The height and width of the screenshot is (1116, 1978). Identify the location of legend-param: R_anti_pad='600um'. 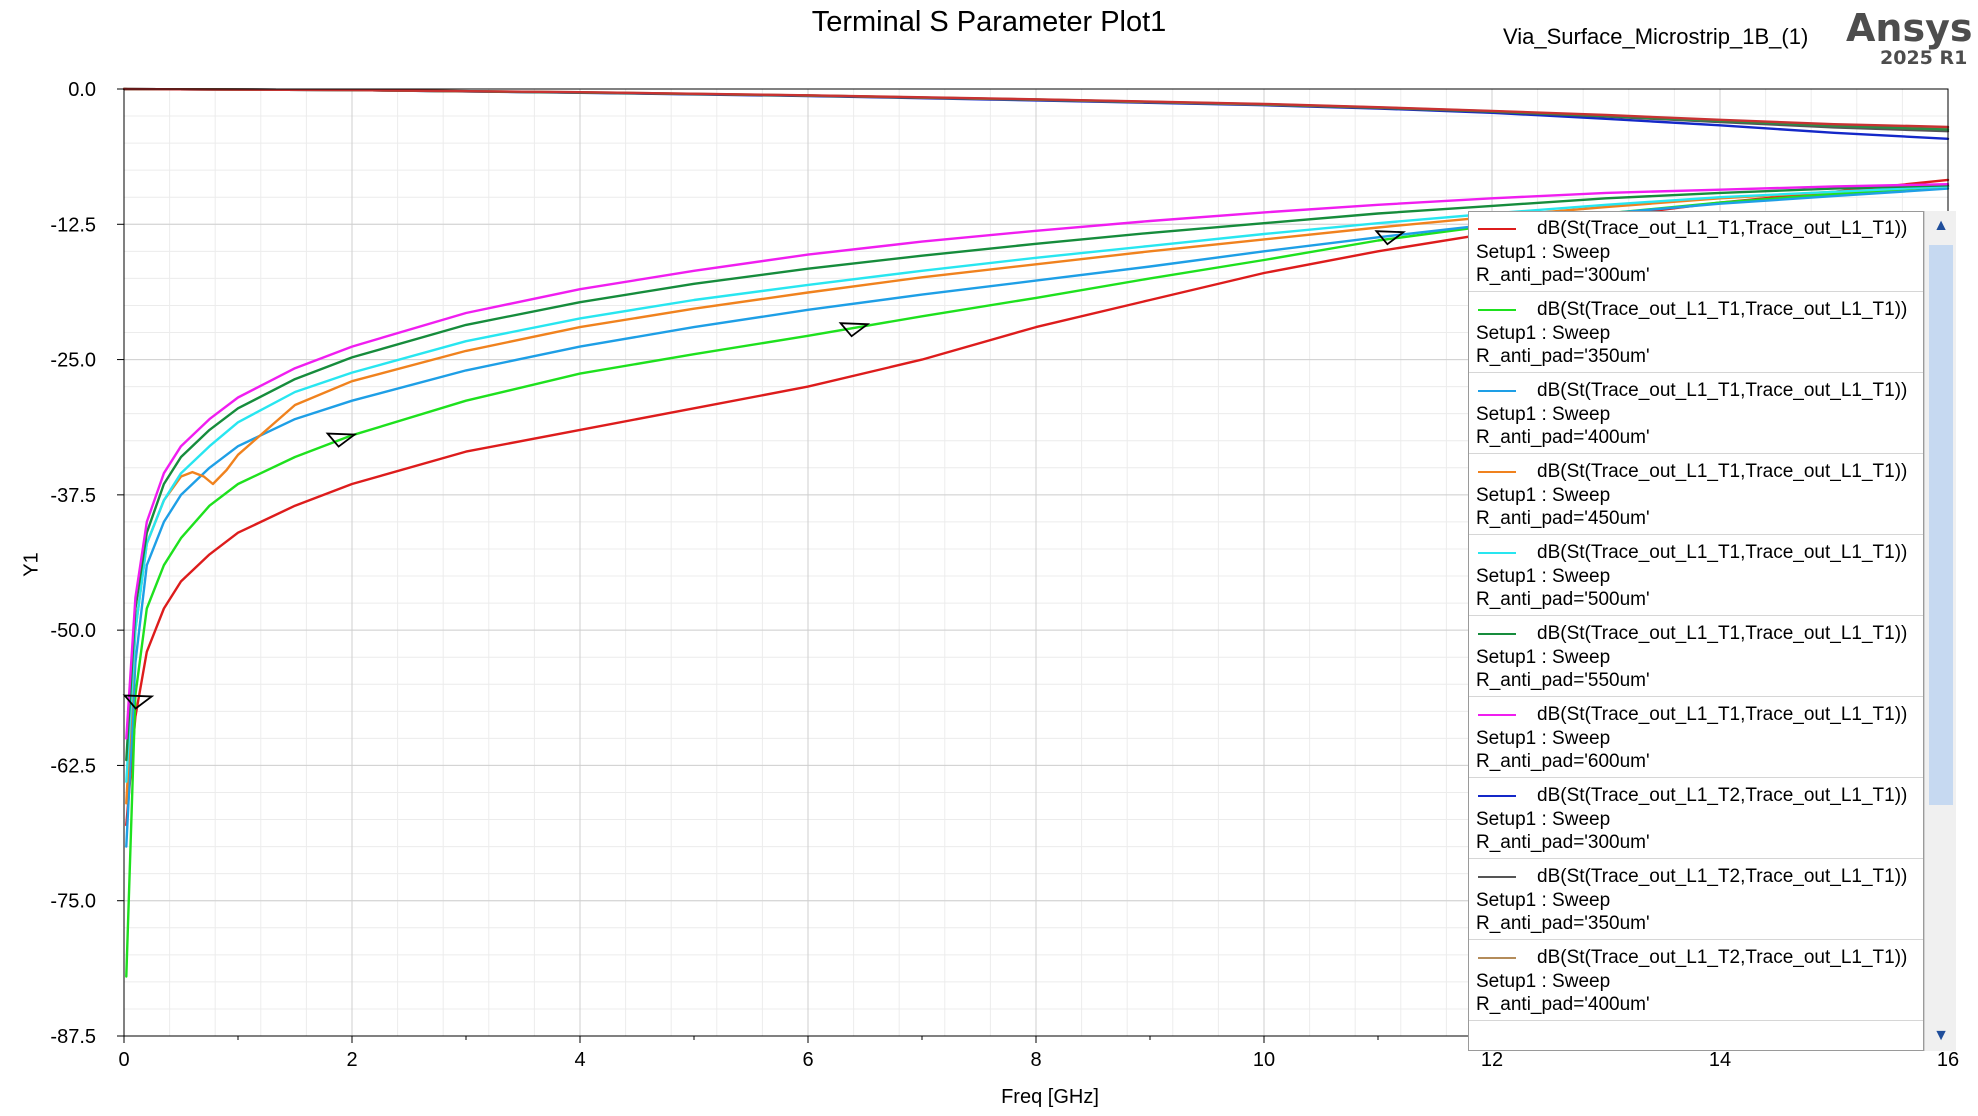
(1563, 761).